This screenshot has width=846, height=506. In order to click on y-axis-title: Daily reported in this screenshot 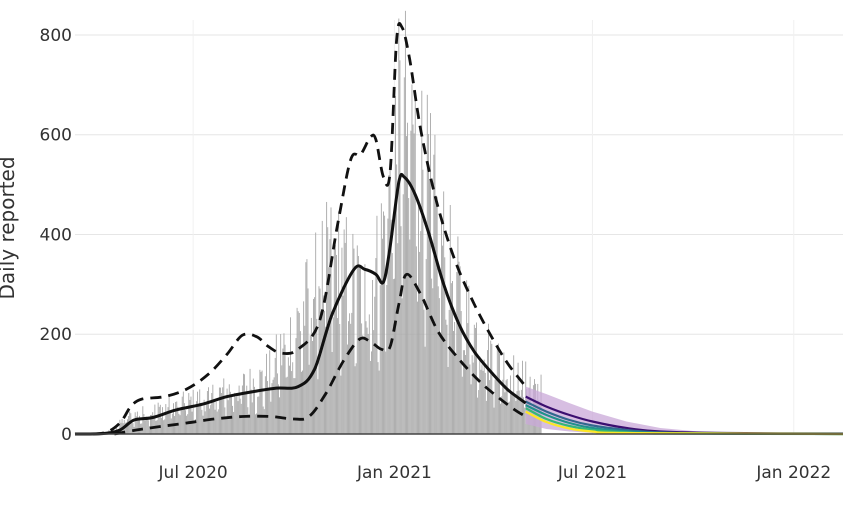, I will do `click(9, 227)`.